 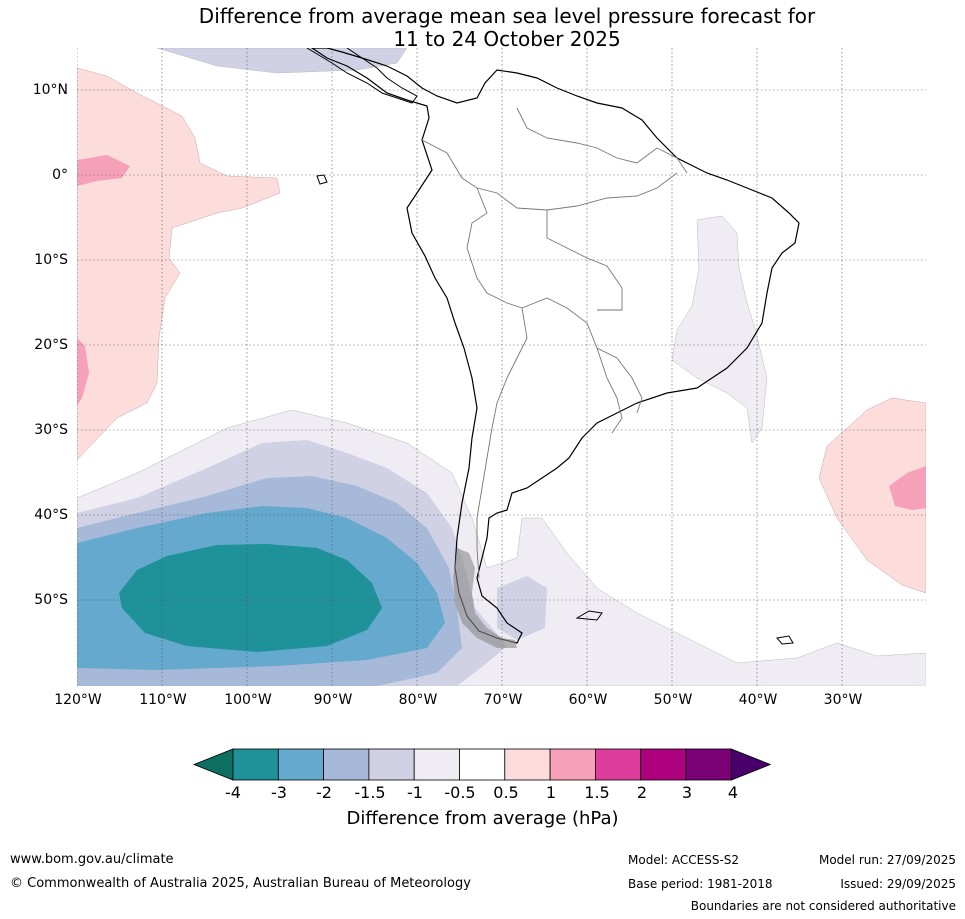 I want to click on colorbar-tick-10: 3, so click(x=687, y=792).